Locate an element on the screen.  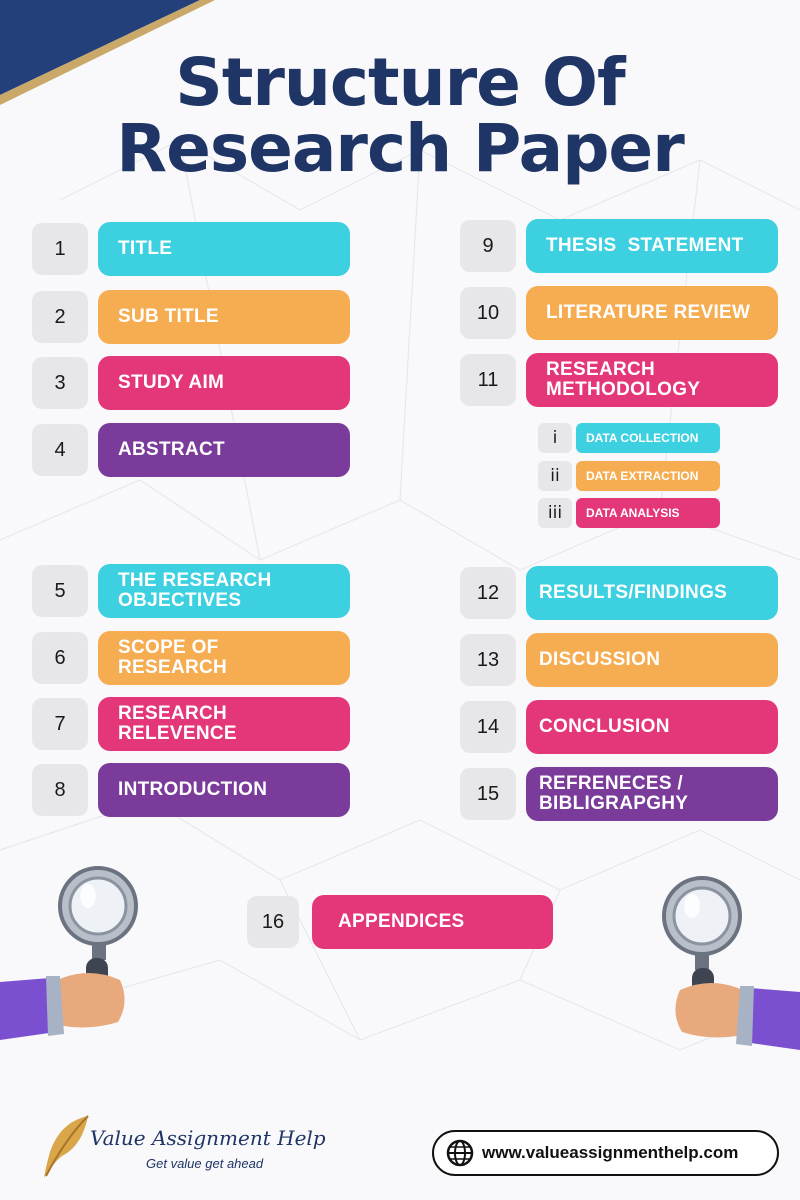
step-pill-introduction: INTRODUCTION is located at coordinates (224, 790).